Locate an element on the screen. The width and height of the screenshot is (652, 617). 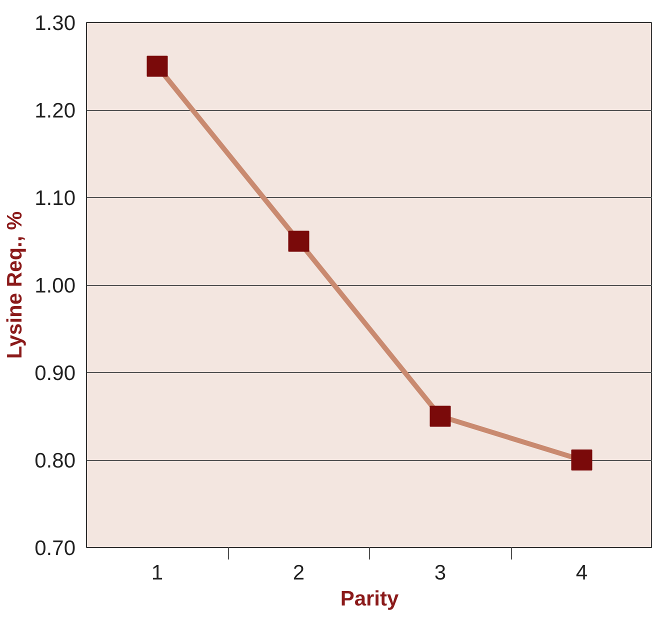
y-tick-label: 0.70 is located at coordinates (55, 548).